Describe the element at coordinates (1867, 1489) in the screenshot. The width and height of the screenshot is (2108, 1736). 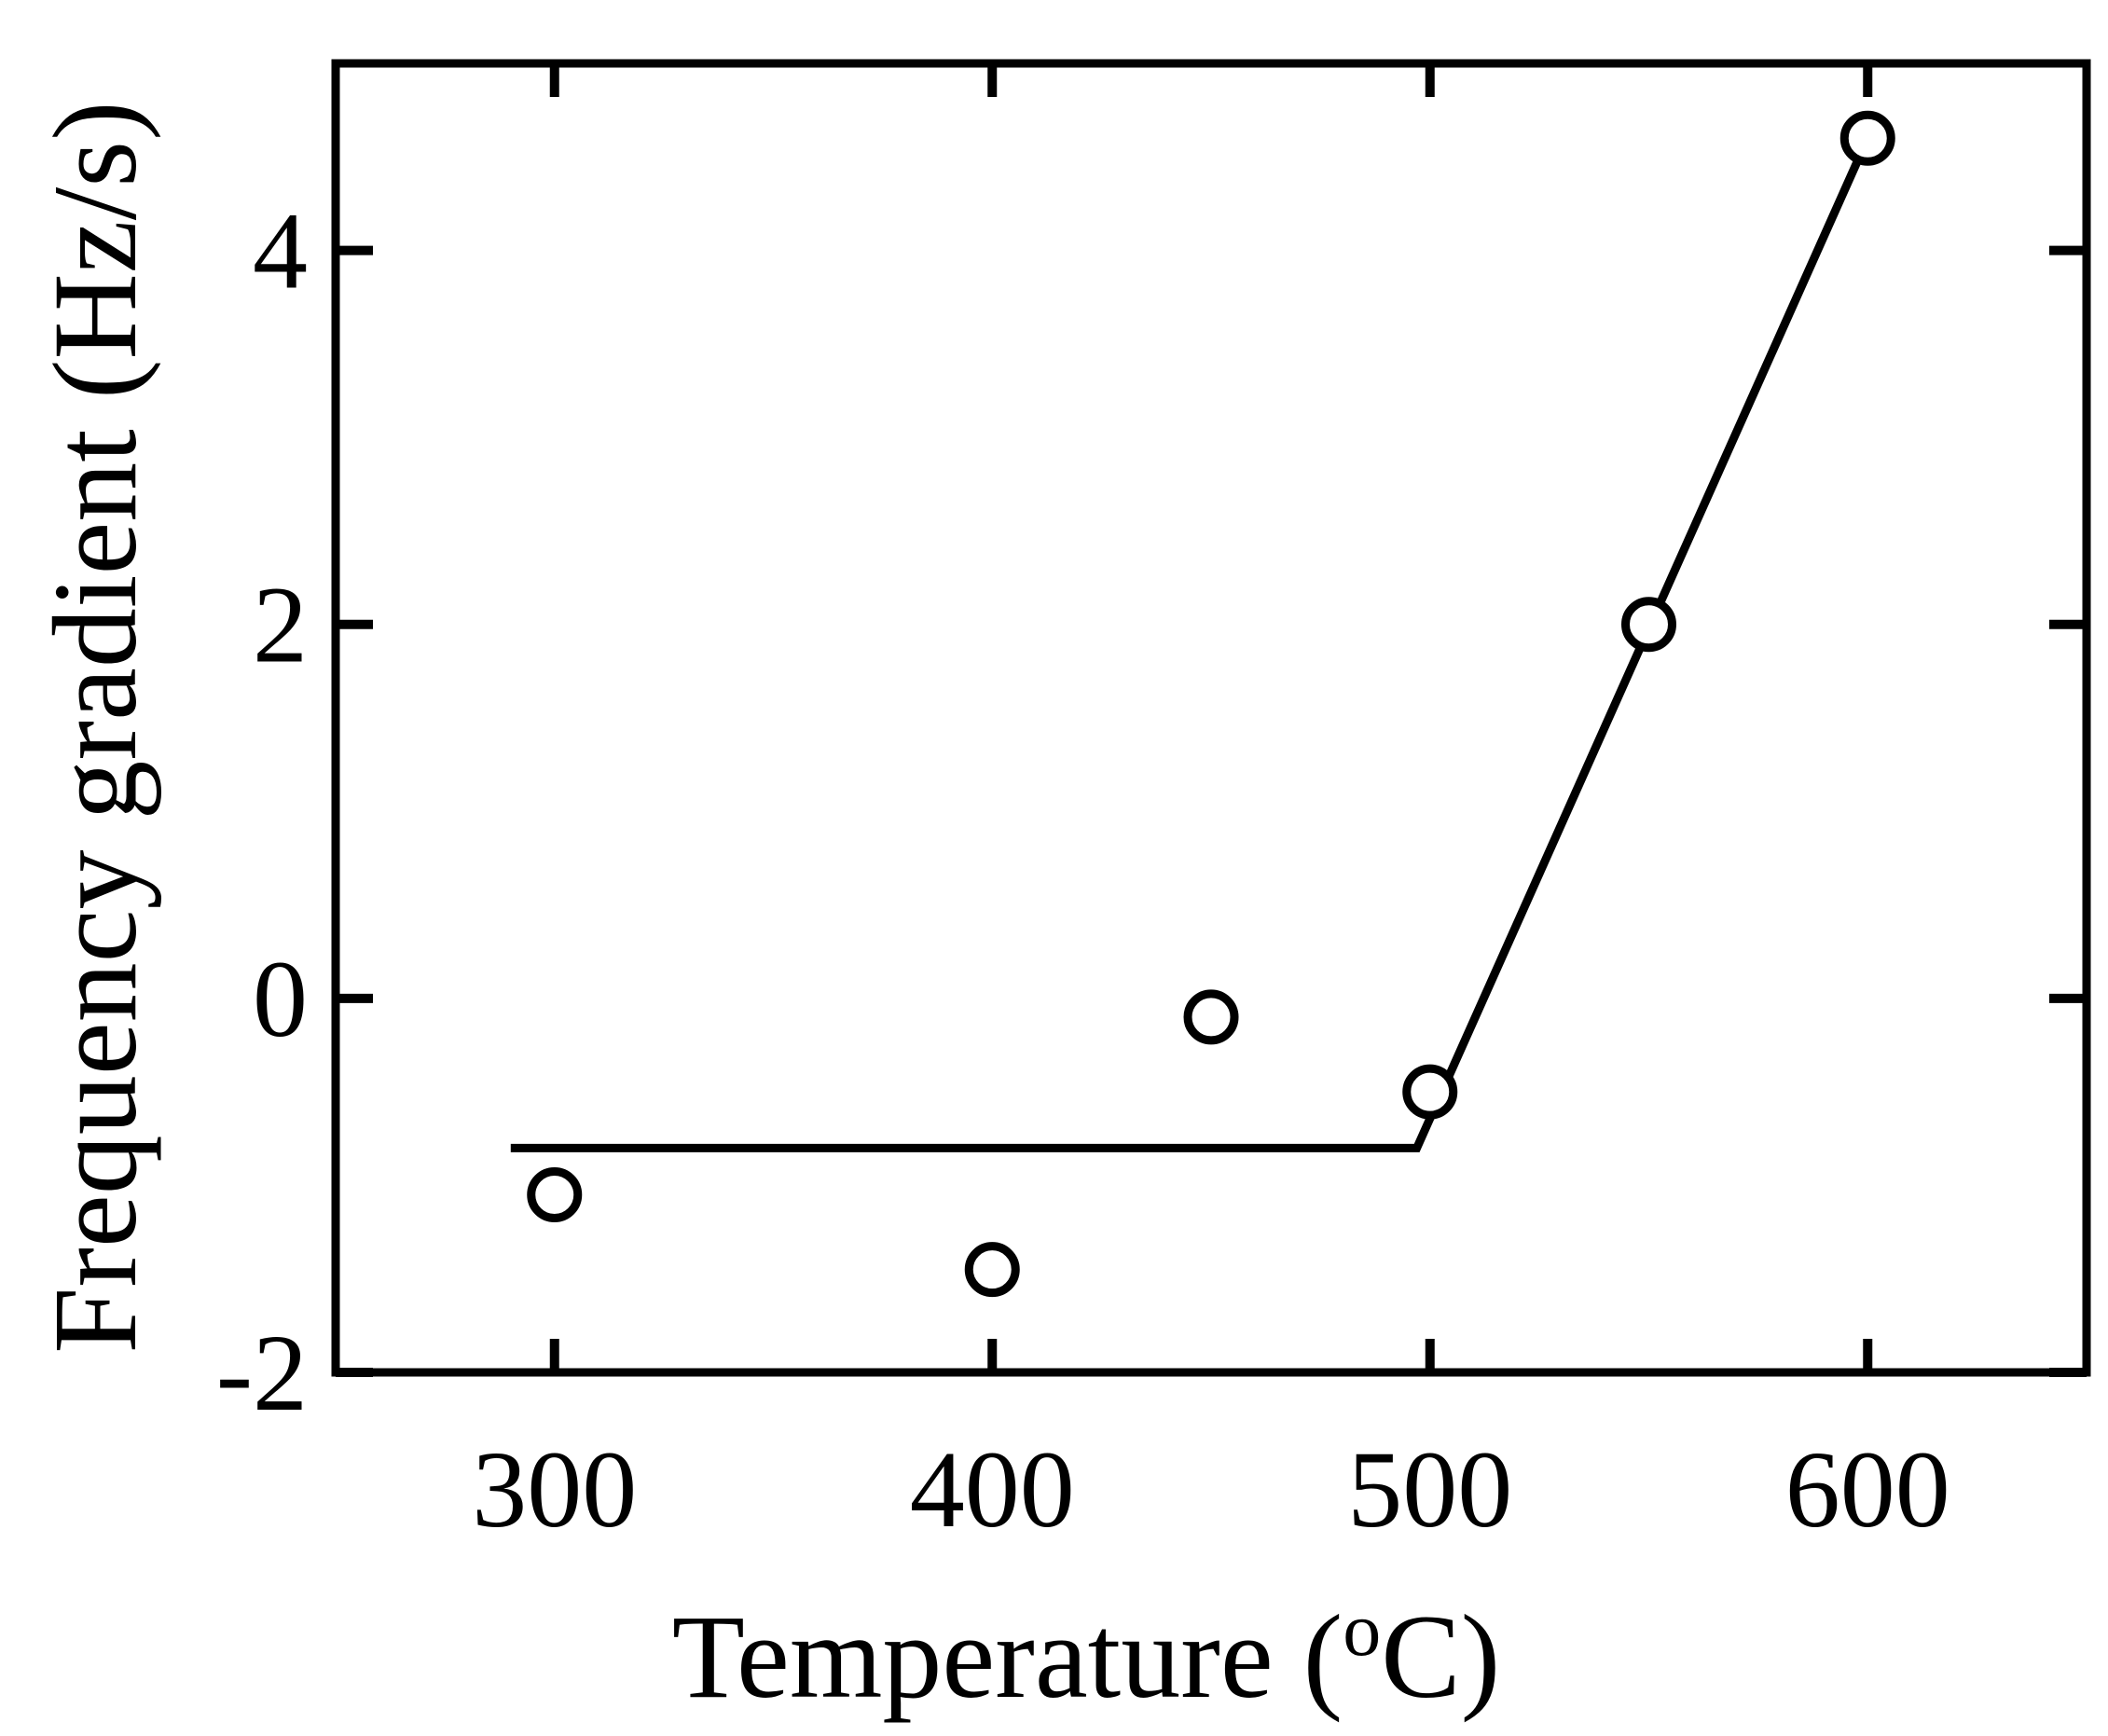
I see `x-tick-label: 600` at that location.